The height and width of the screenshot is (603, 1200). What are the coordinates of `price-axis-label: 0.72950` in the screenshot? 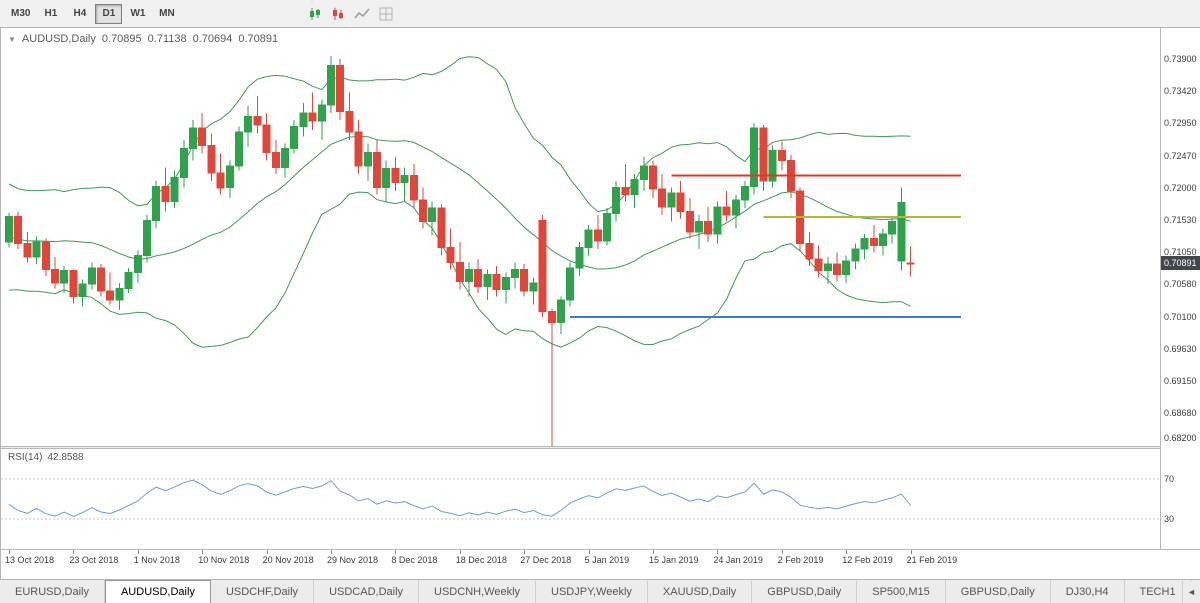 It's located at (1180, 123).